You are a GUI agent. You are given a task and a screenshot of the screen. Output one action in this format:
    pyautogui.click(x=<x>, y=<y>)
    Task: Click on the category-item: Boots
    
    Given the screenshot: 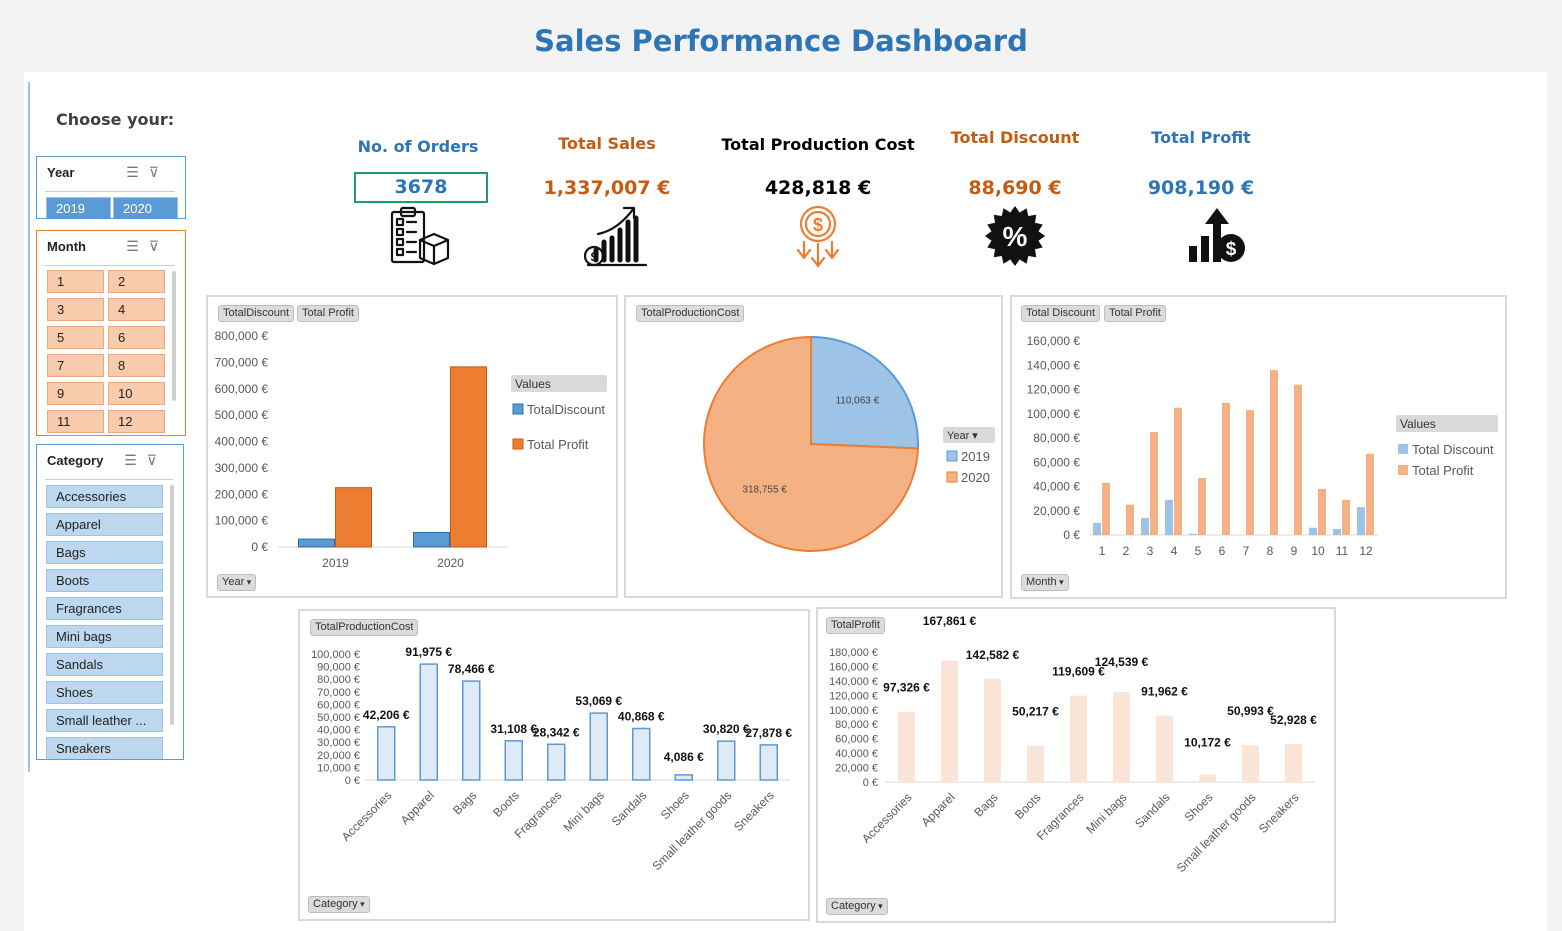 What is the action you would take?
    pyautogui.click(x=104, y=580)
    